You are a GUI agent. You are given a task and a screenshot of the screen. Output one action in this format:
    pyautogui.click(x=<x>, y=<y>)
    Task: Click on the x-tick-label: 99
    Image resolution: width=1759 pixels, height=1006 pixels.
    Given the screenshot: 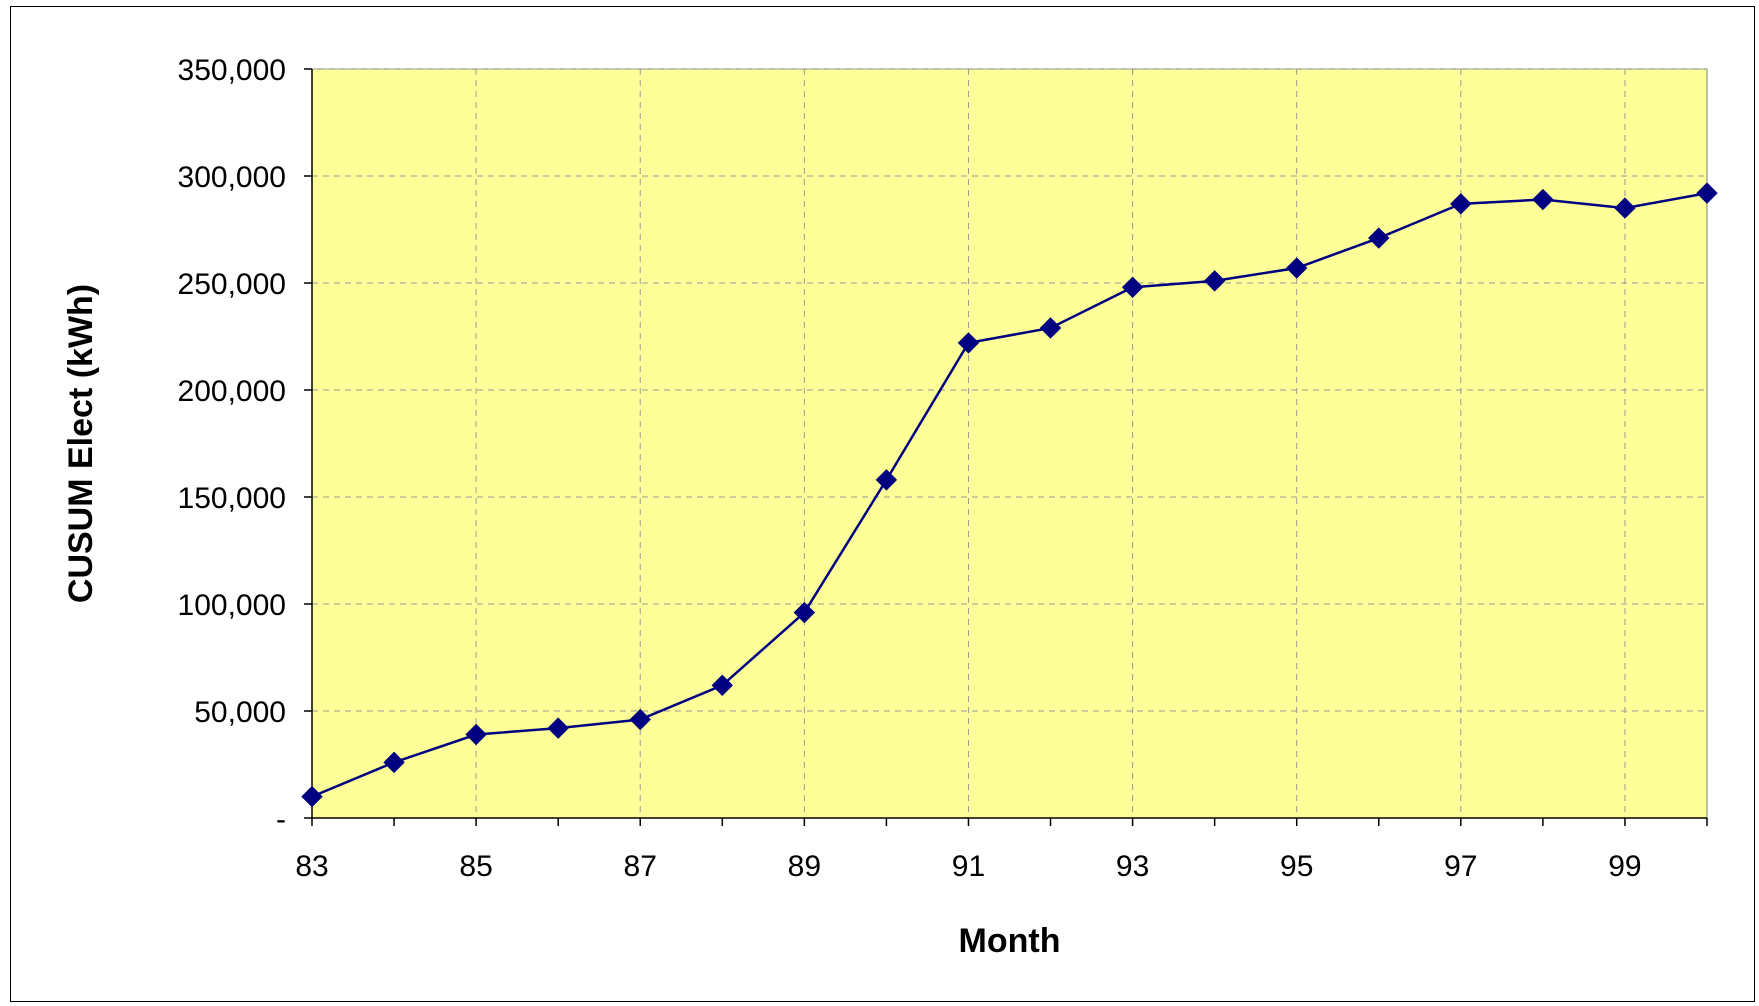 What is the action you would take?
    pyautogui.click(x=1624, y=866)
    